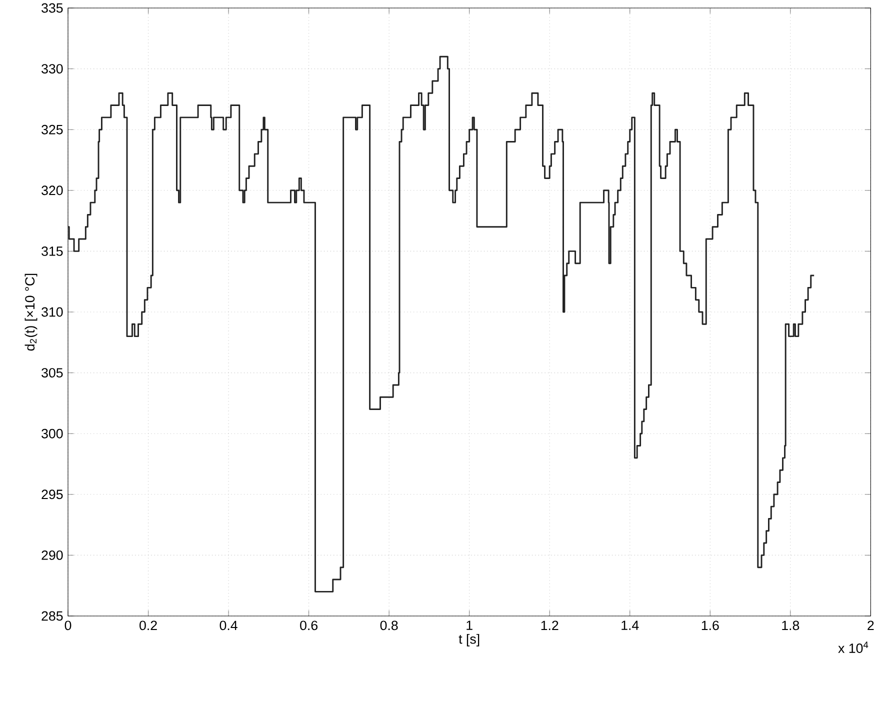  Describe the element at coordinates (52, 251) in the screenshot. I see `y-tick-label: 315` at that location.